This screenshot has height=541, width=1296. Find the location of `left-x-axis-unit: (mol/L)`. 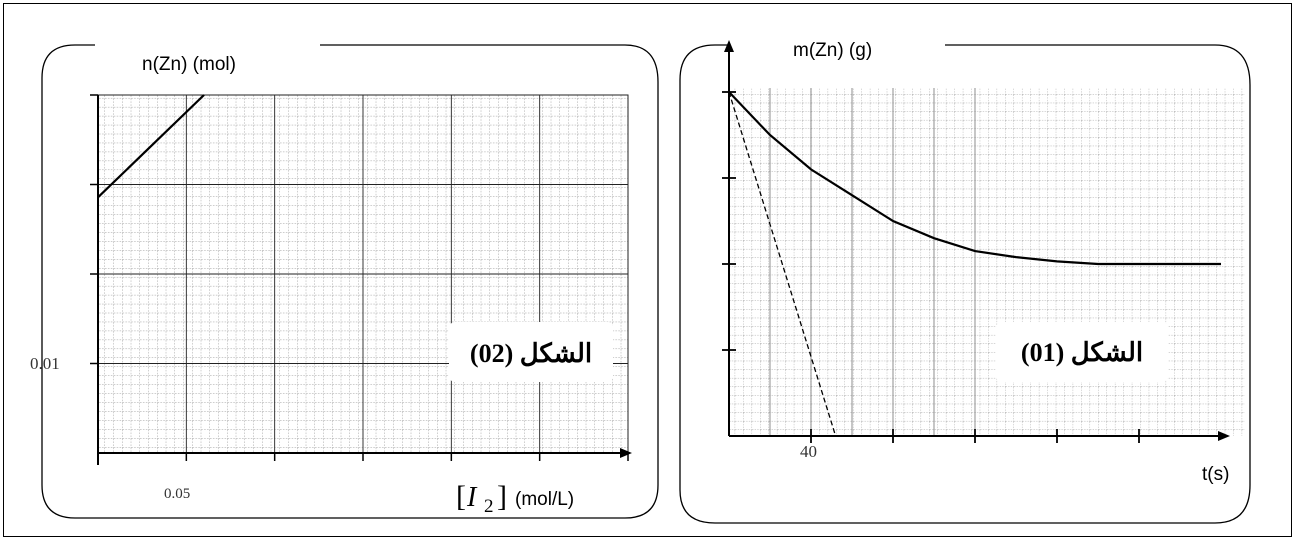

left-x-axis-unit: (mol/L) is located at coordinates (544, 499).